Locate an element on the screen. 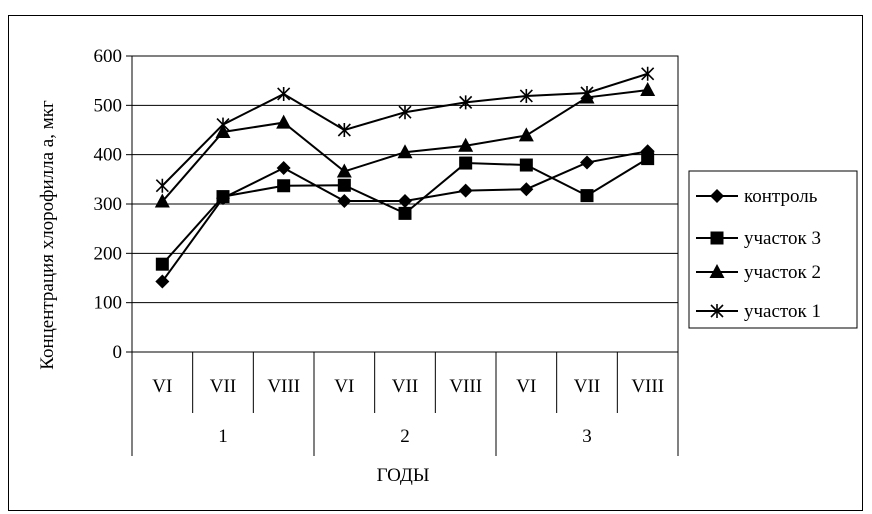 The height and width of the screenshot is (514, 872). x-group-label: 2 is located at coordinates (405, 436).